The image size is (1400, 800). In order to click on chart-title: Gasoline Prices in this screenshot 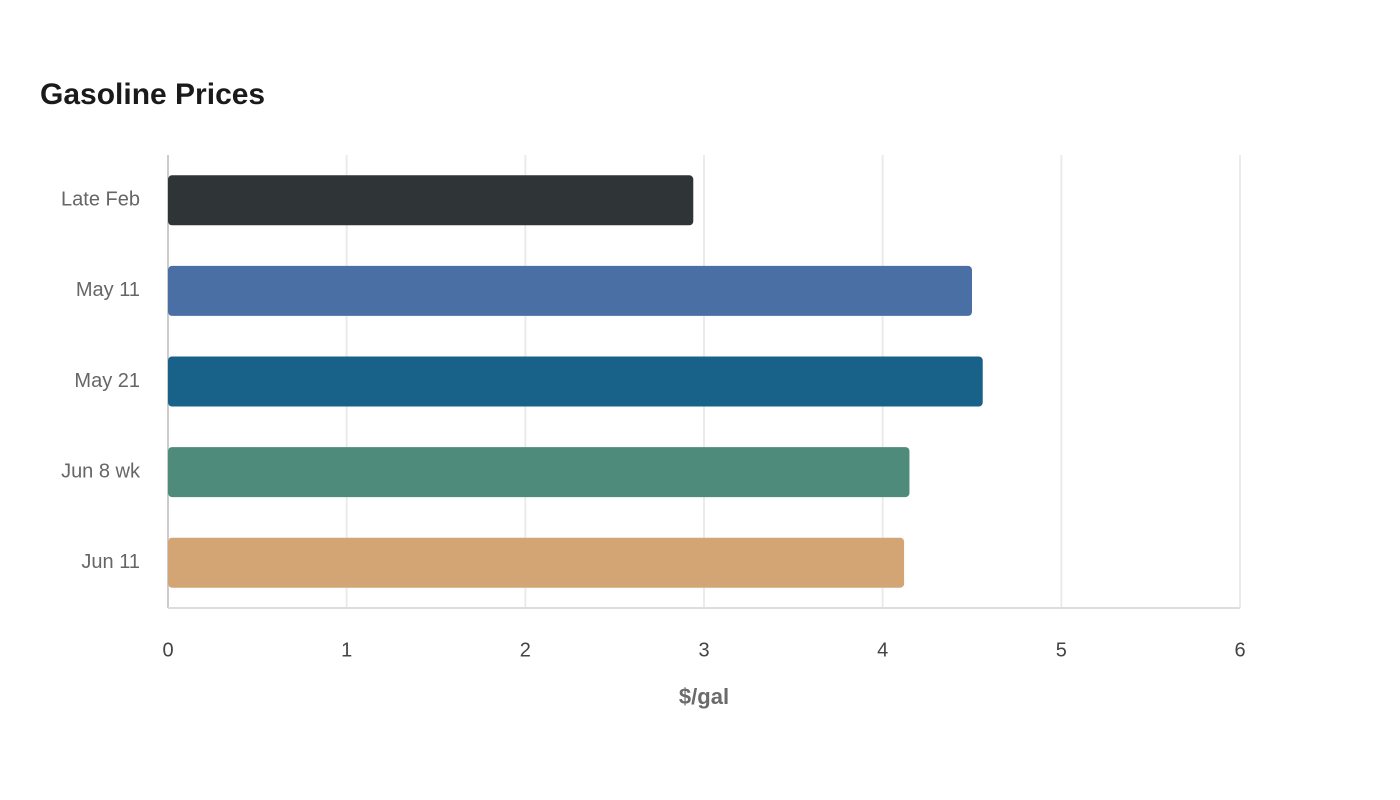, I will do `click(152, 94)`.